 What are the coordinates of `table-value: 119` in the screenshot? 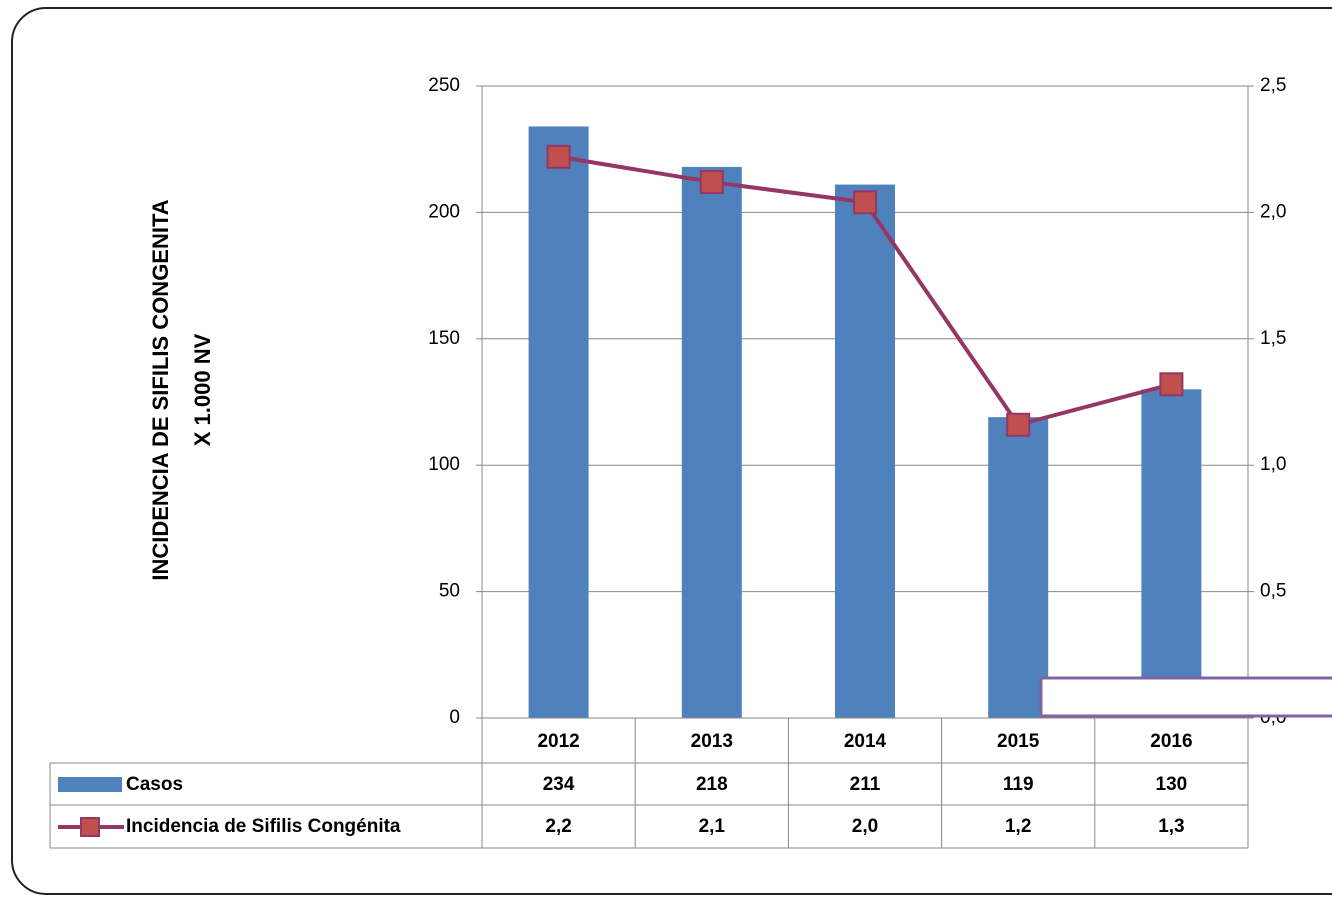 It's located at (1018, 784).